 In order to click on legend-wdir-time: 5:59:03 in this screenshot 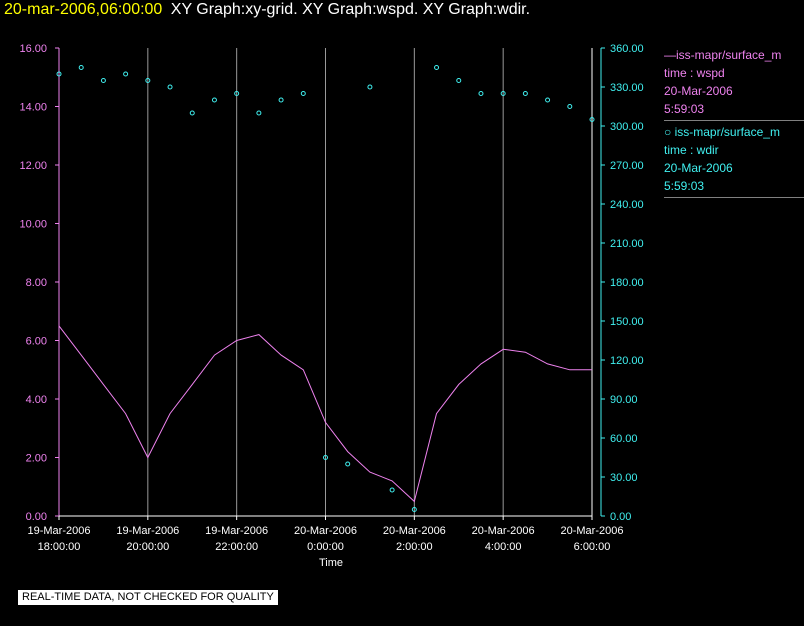, I will do `click(684, 186)`.